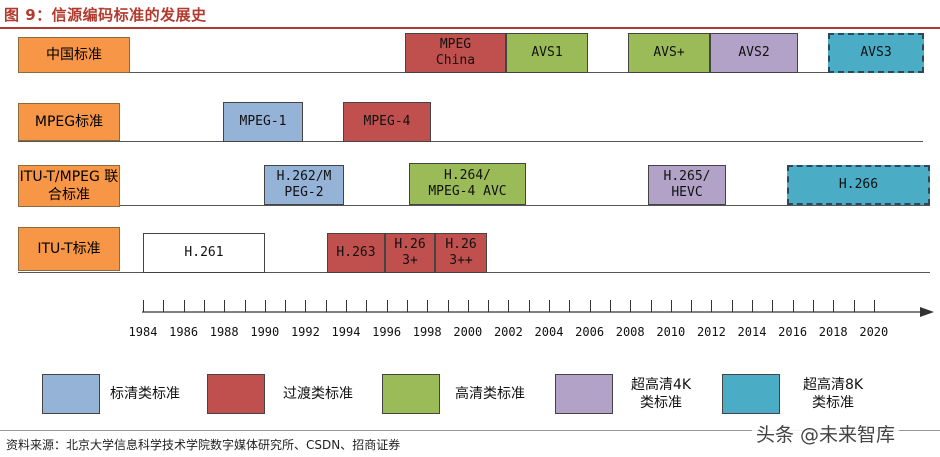 This screenshot has width=940, height=457. Describe the element at coordinates (549, 332) in the screenshot. I see `timeline-year-label: 2004` at that location.